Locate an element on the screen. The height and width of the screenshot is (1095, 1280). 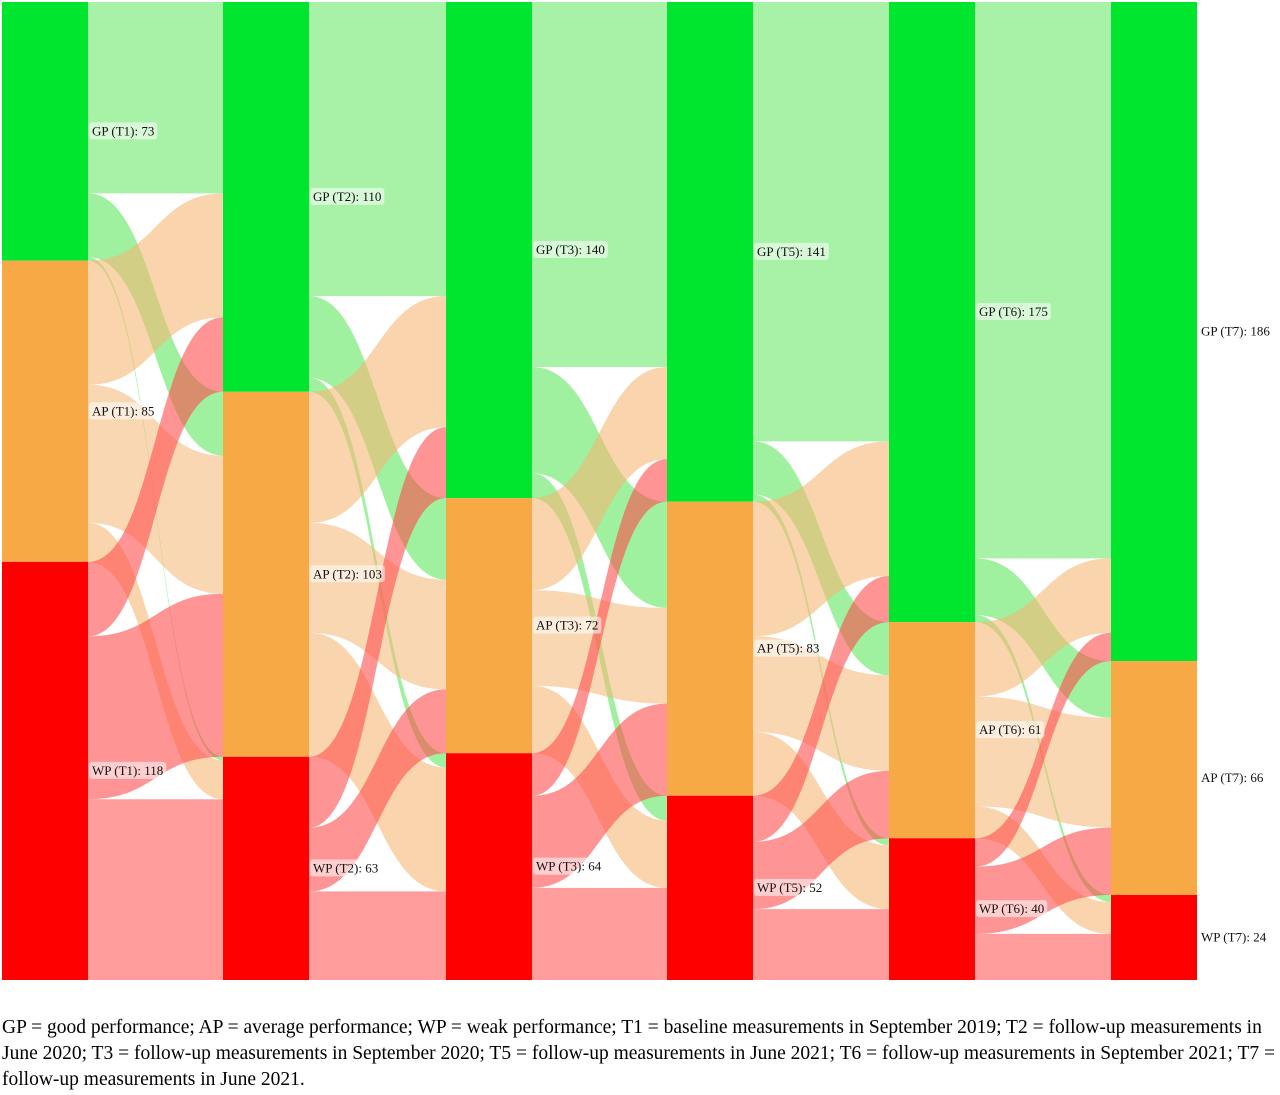
node-label-WP-T3: WP (T3): 64 is located at coordinates (569, 866).